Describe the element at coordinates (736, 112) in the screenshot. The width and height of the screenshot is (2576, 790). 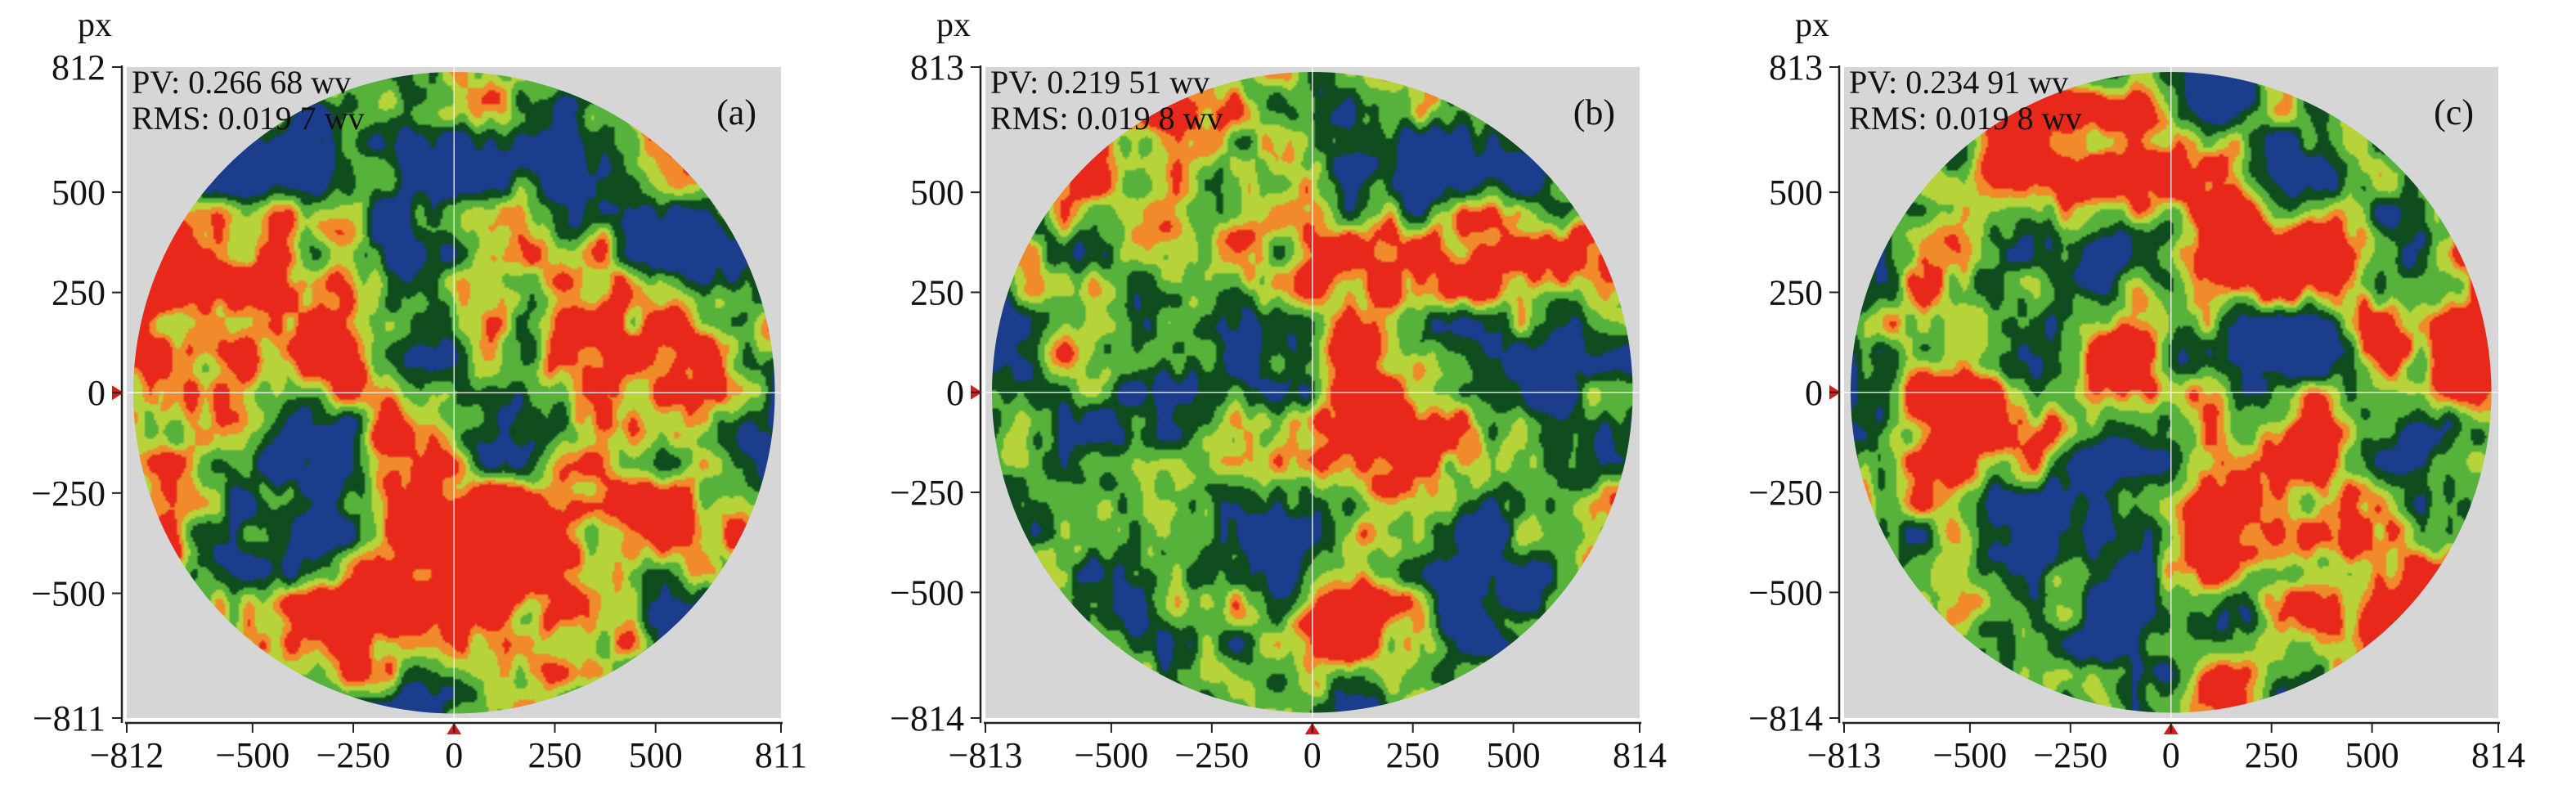
I see `panel-label: (a)` at that location.